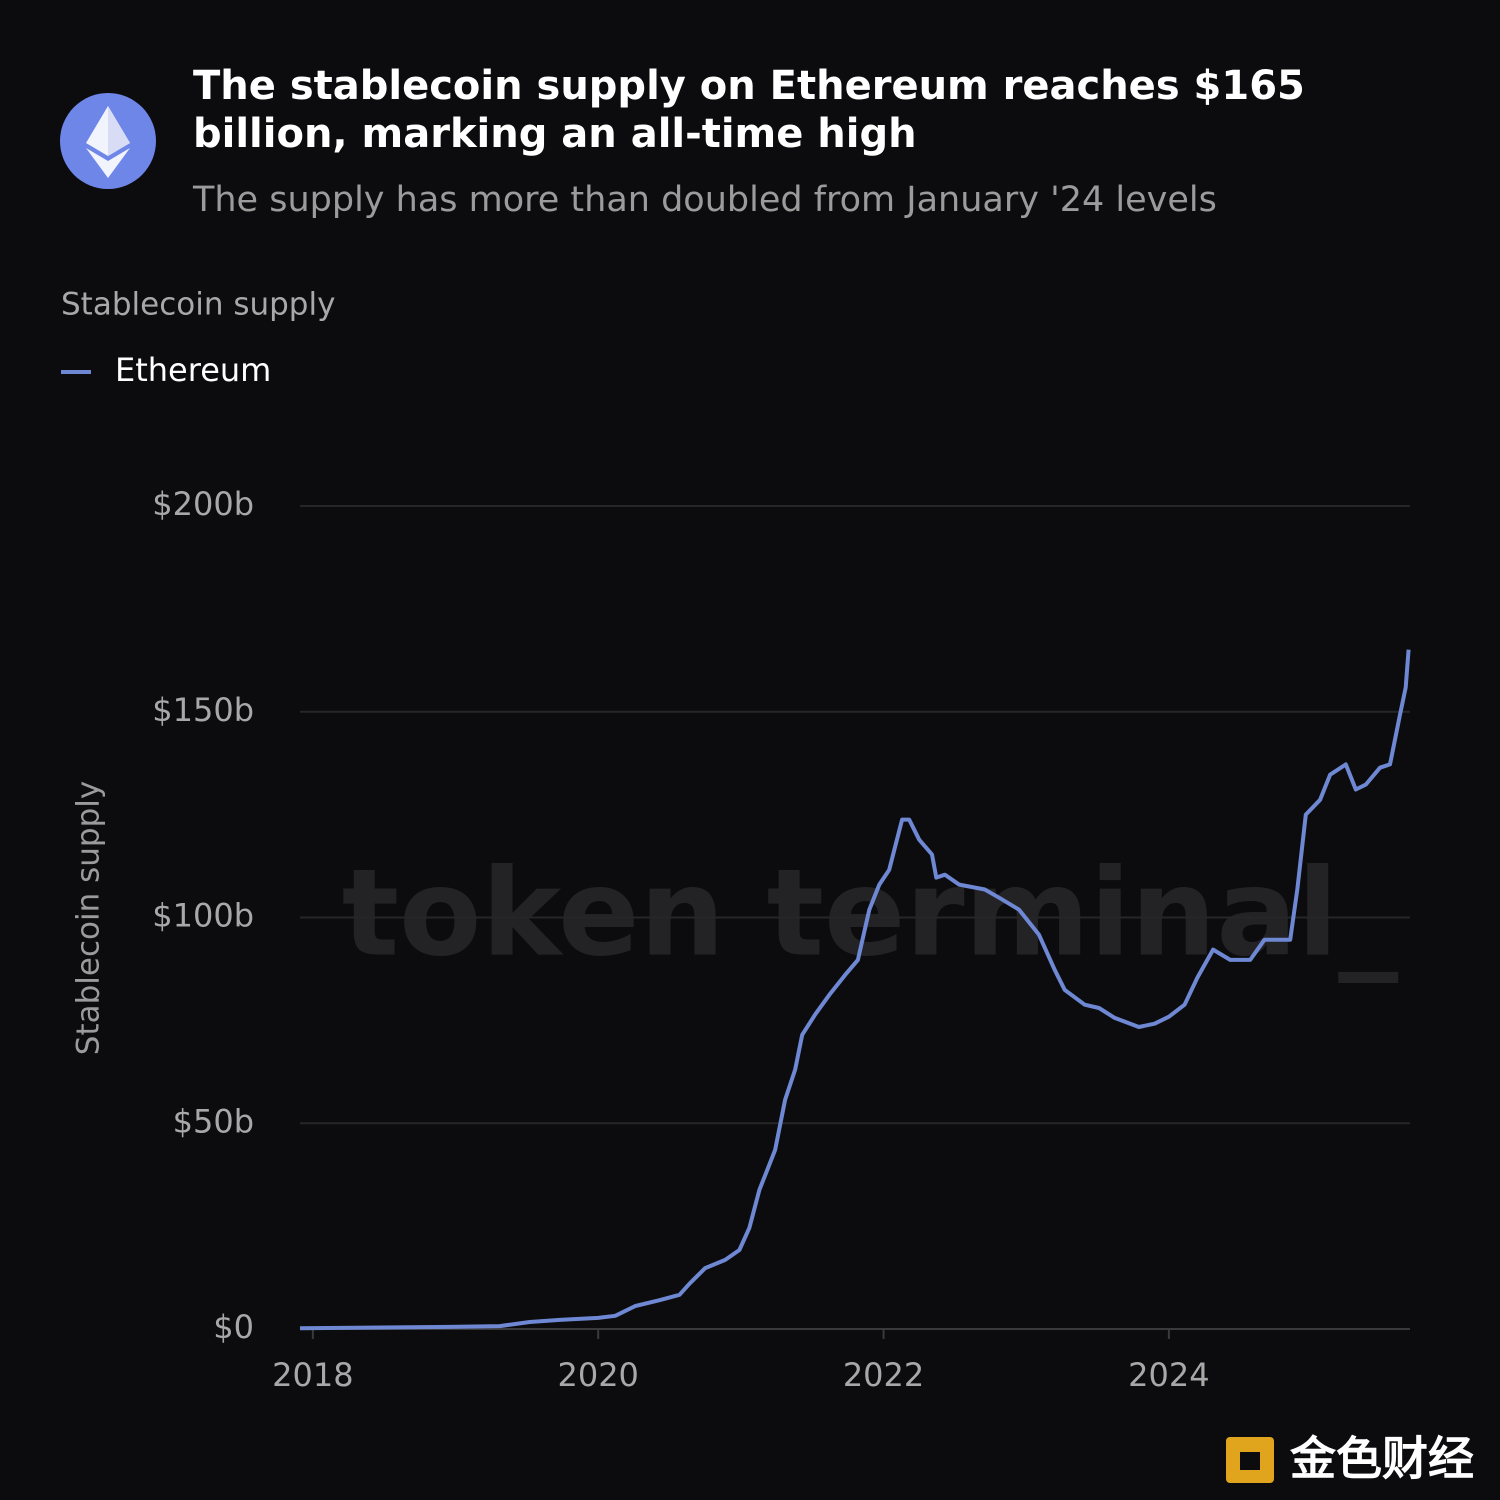  What do you see at coordinates (213, 1121) in the screenshot?
I see `y-tick-label: $50b` at bounding box center [213, 1121].